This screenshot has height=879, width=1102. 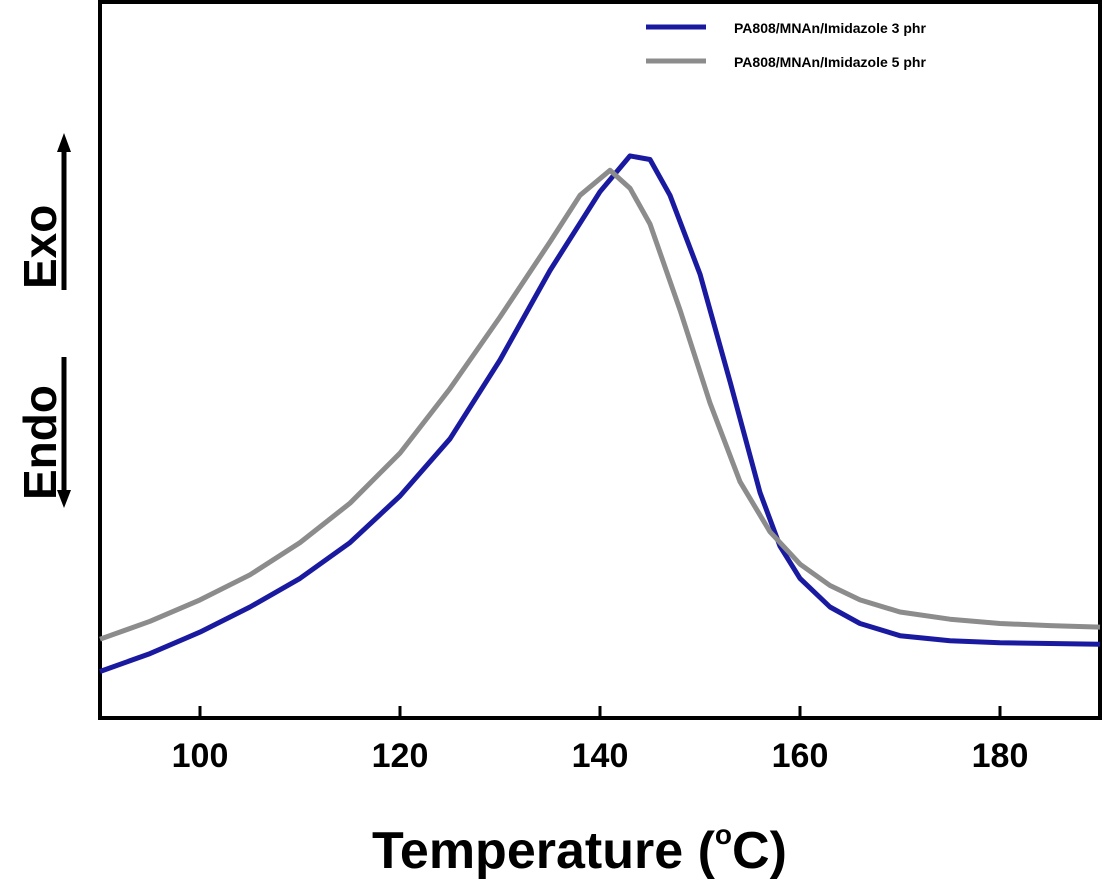 I want to click on exo-label: Exo, so click(x=40, y=247).